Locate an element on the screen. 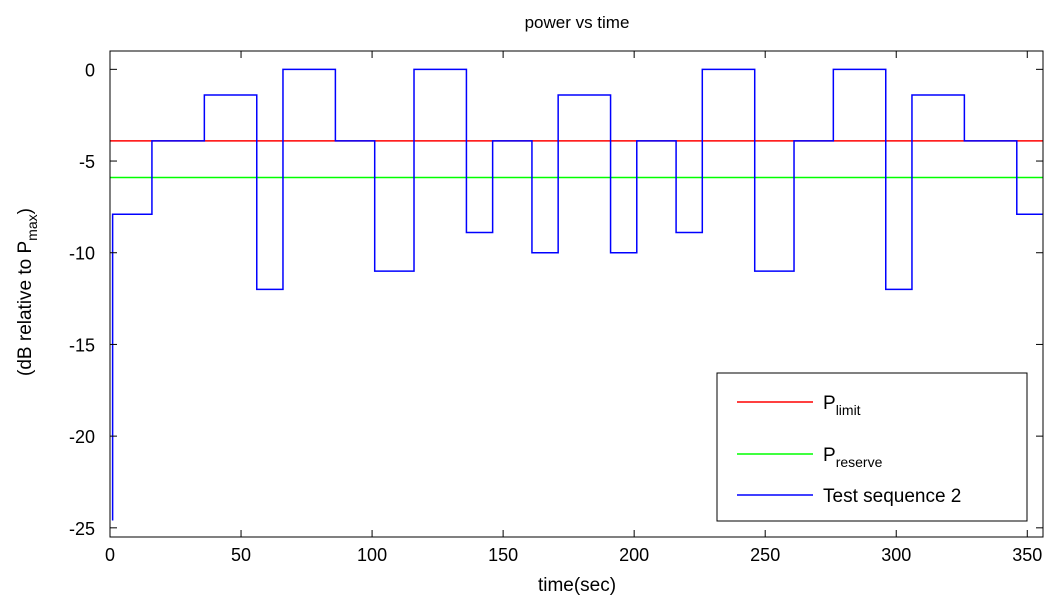 This screenshot has width=1047, height=601. y-axis-label: (dB relative to Pmax) is located at coordinates (27, 292).